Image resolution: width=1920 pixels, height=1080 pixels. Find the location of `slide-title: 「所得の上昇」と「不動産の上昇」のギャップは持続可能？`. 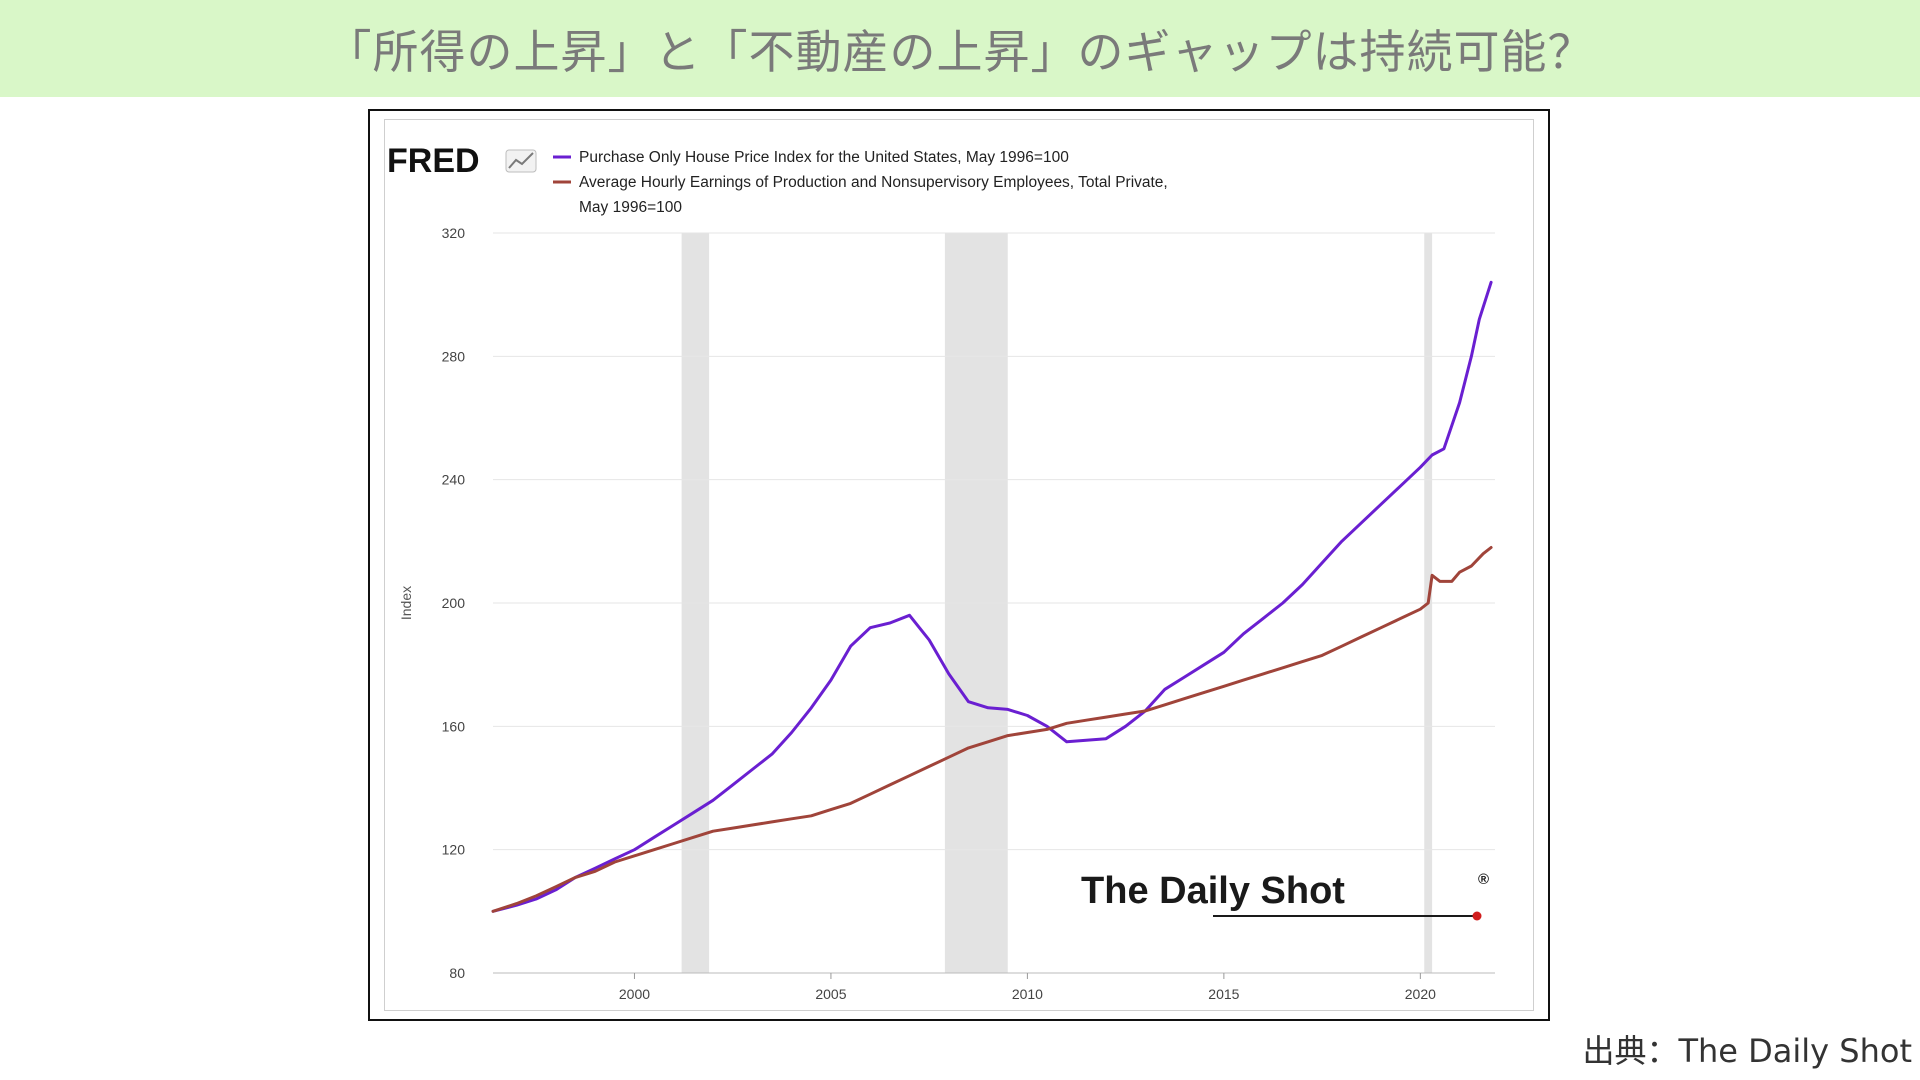

slide-title: 「所得の上昇」と「不動産の上昇」のギャップは持続可能？ is located at coordinates (960, 51).